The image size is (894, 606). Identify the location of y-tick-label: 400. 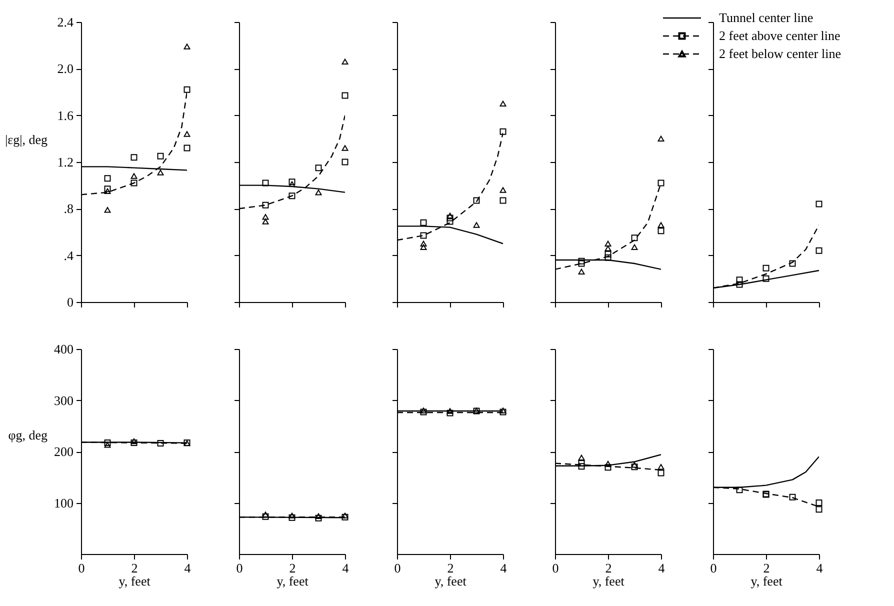
(64, 349).